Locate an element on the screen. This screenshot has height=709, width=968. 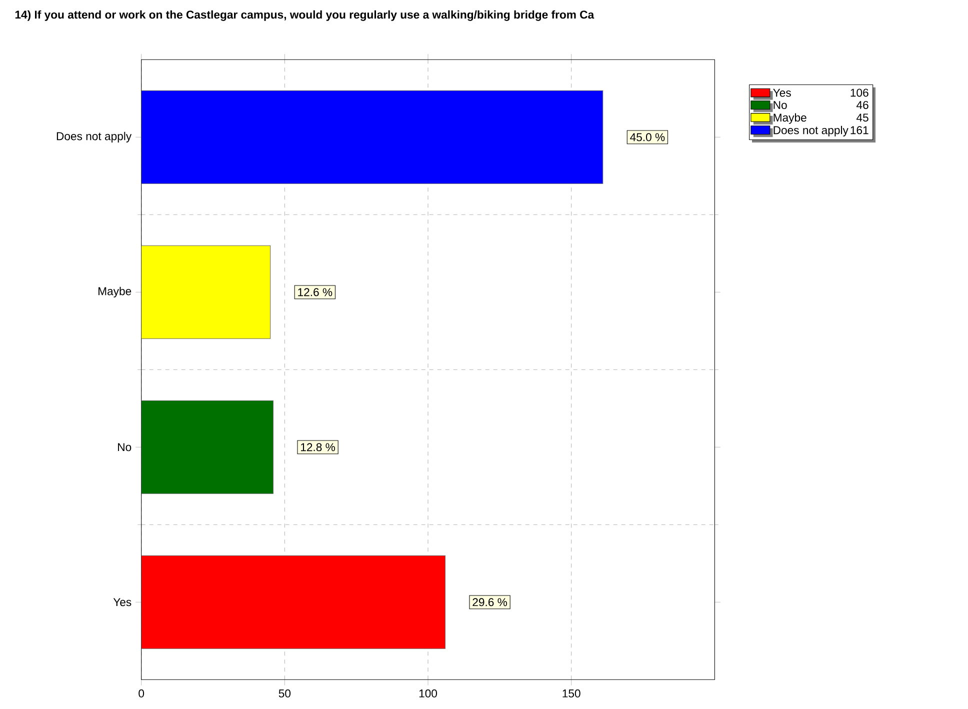
text: 45 is located at coordinates (862, 118).